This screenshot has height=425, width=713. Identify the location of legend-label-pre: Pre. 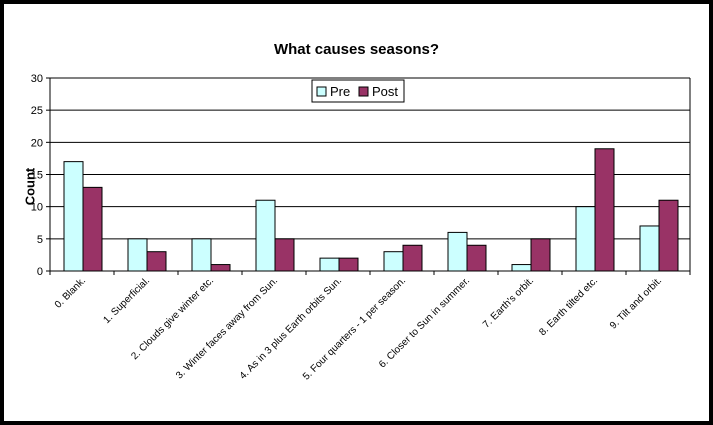
(340, 91).